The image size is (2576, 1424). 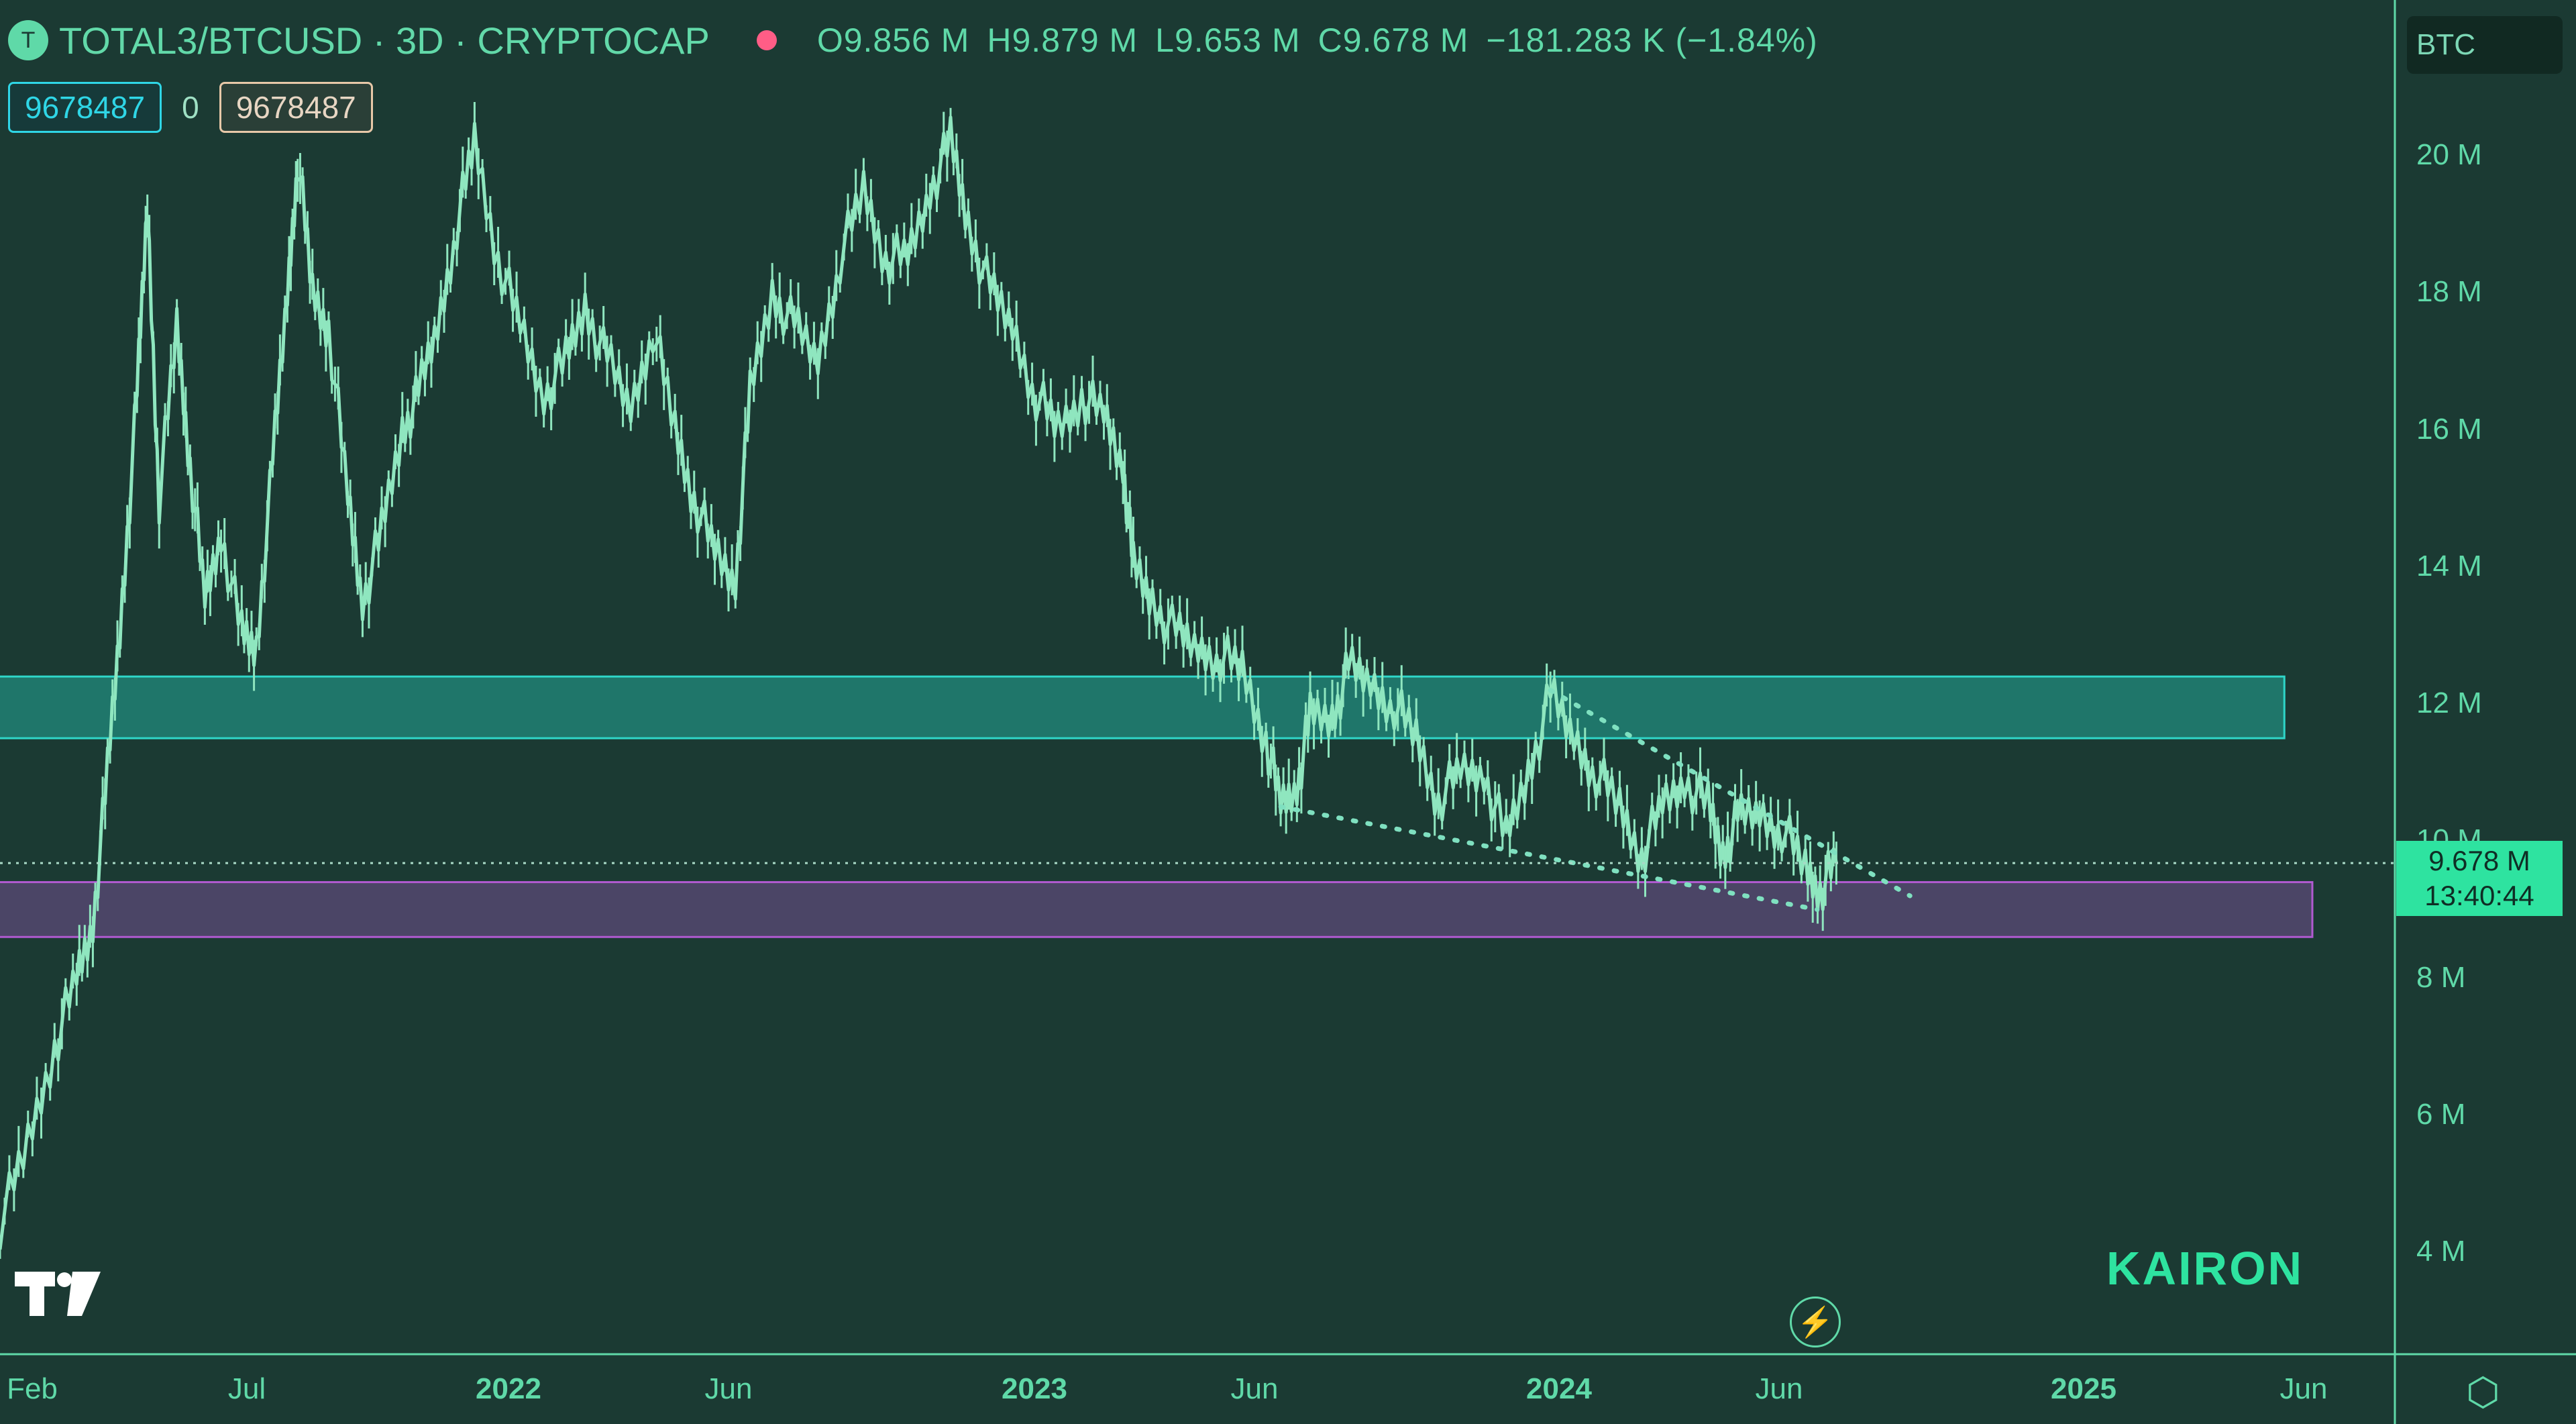 What do you see at coordinates (296, 107) in the screenshot?
I see `input-box-b: 9678487` at bounding box center [296, 107].